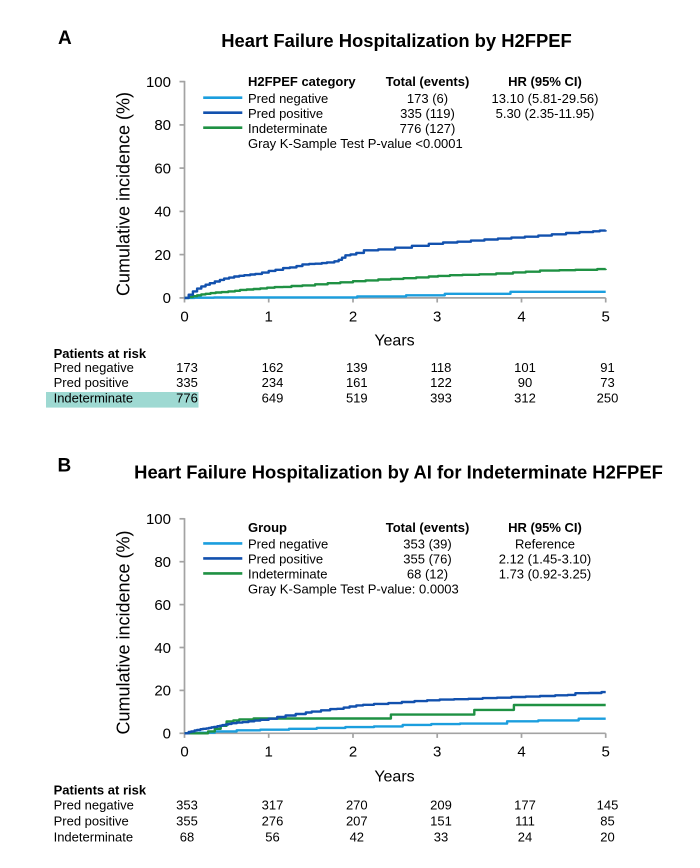 This screenshot has width=700, height=868. Describe the element at coordinates (525, 382) in the screenshot. I see `svg-text: 90` at that location.